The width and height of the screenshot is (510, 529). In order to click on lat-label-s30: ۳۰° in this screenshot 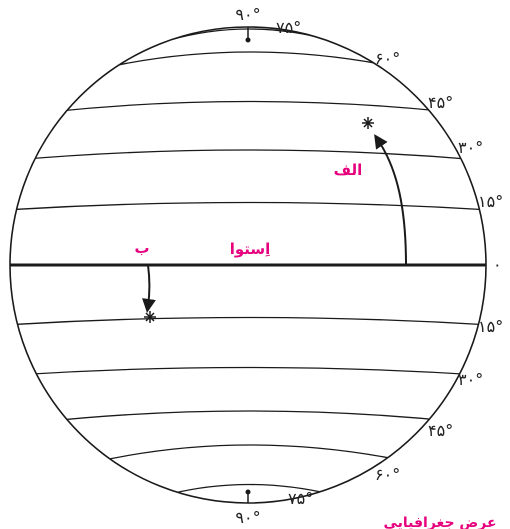, I will do `click(470, 379)`.